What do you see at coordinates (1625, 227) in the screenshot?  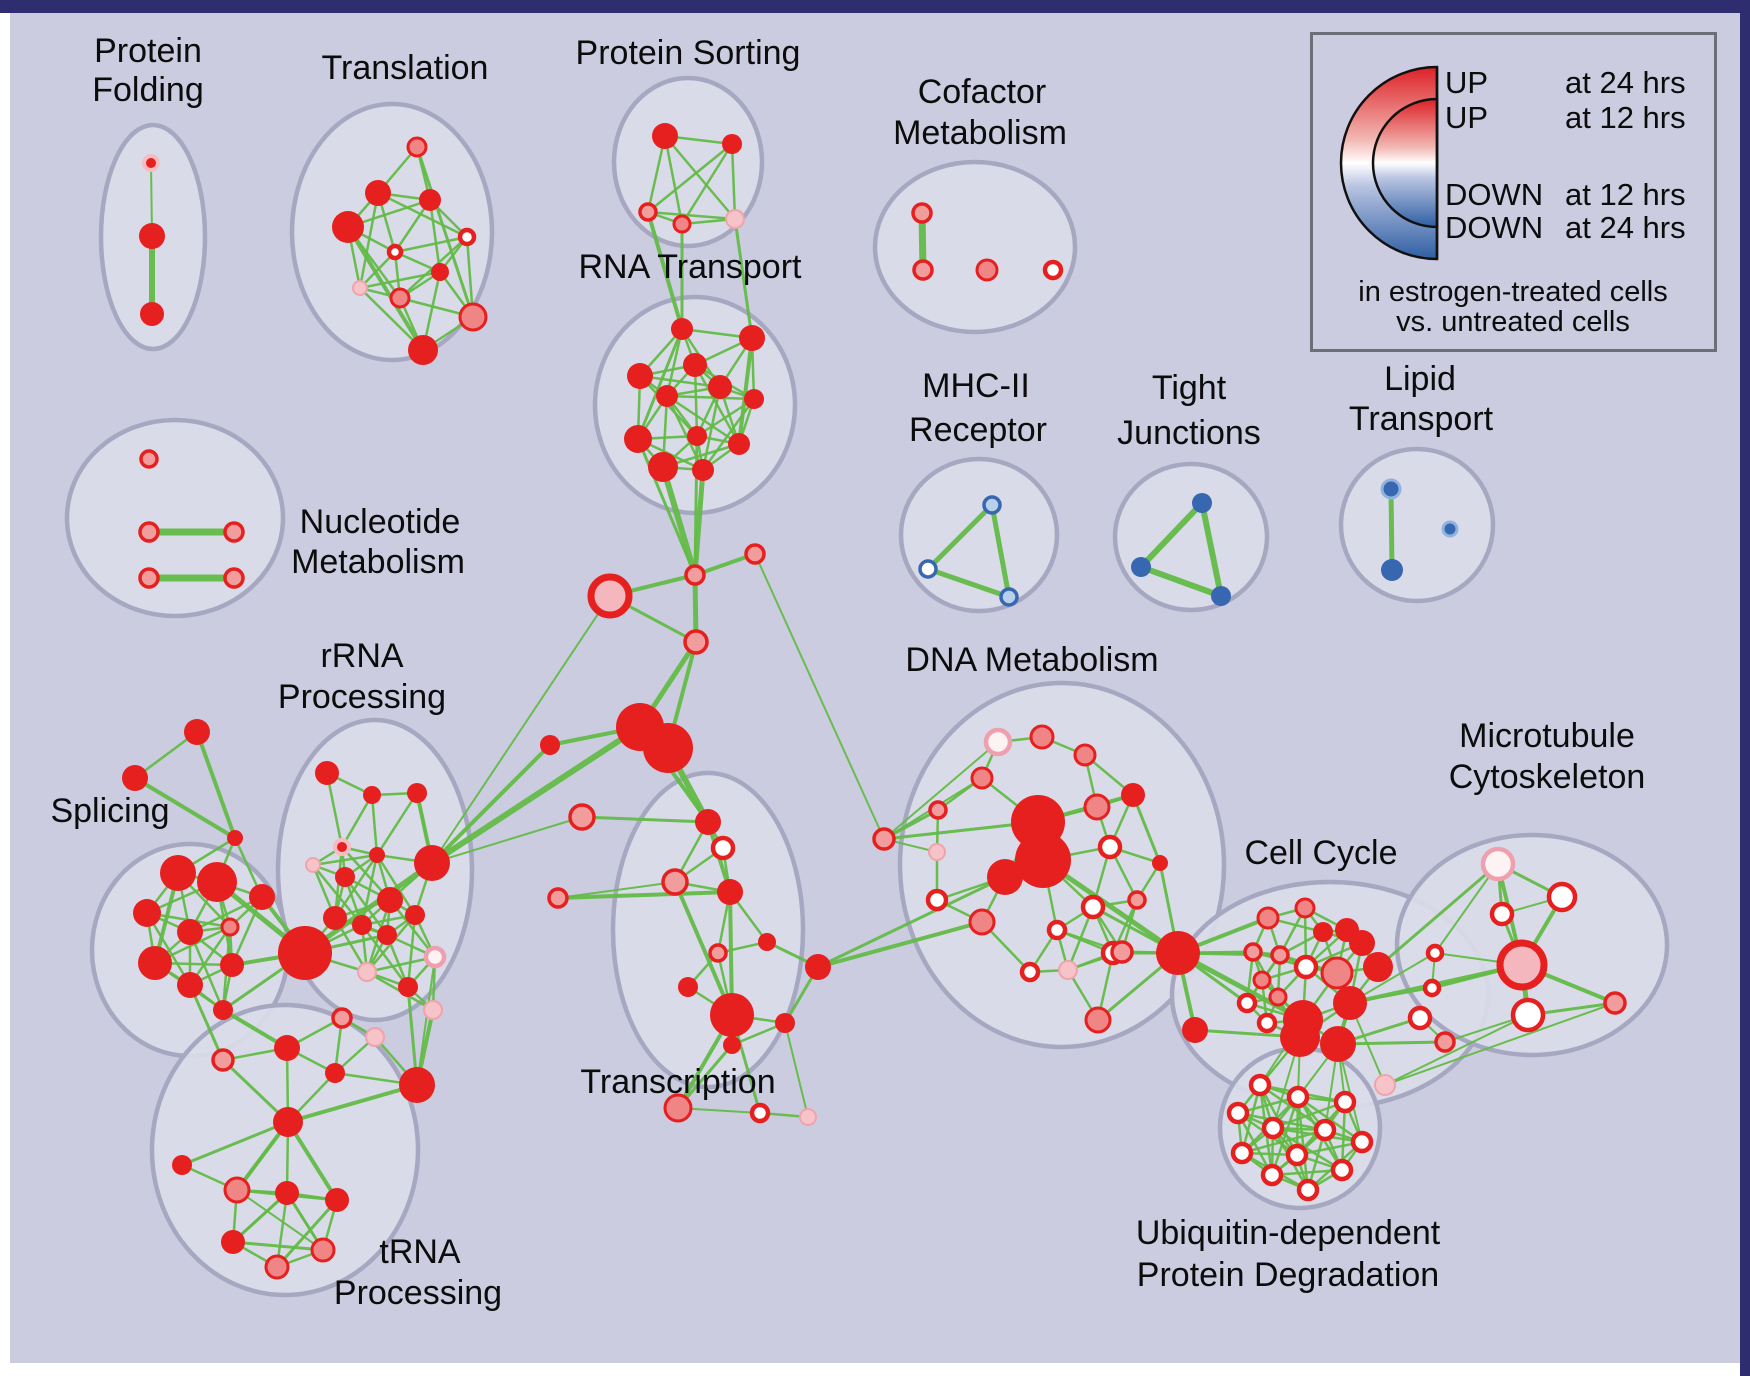 I see `legend-row-3-time: at 24 hrs` at bounding box center [1625, 227].